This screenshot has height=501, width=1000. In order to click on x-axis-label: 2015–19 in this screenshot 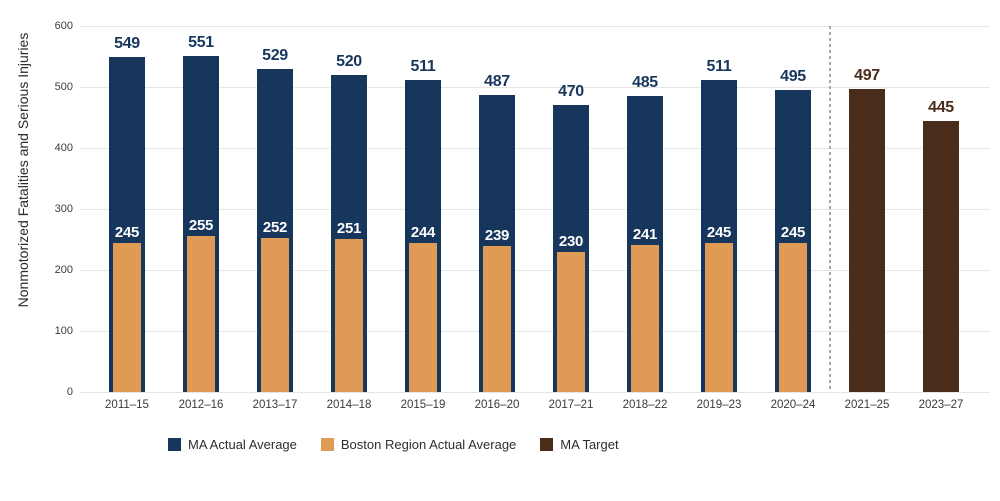, I will do `click(423, 405)`.